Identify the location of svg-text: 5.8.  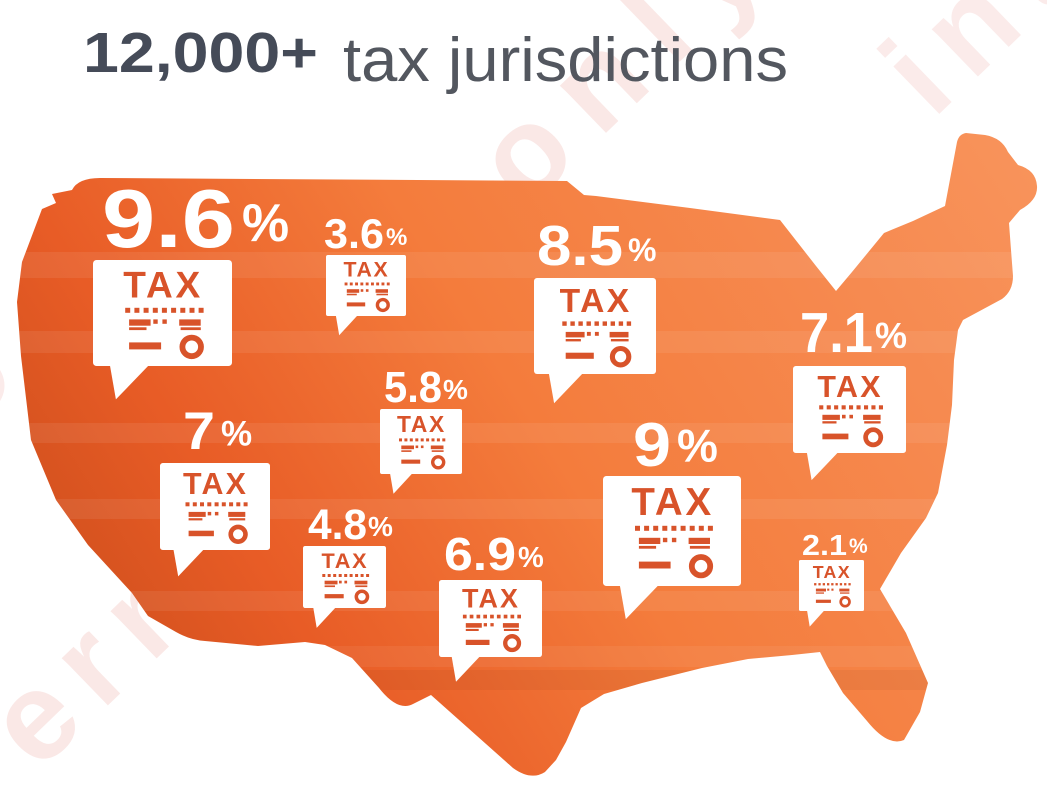
(413, 387).